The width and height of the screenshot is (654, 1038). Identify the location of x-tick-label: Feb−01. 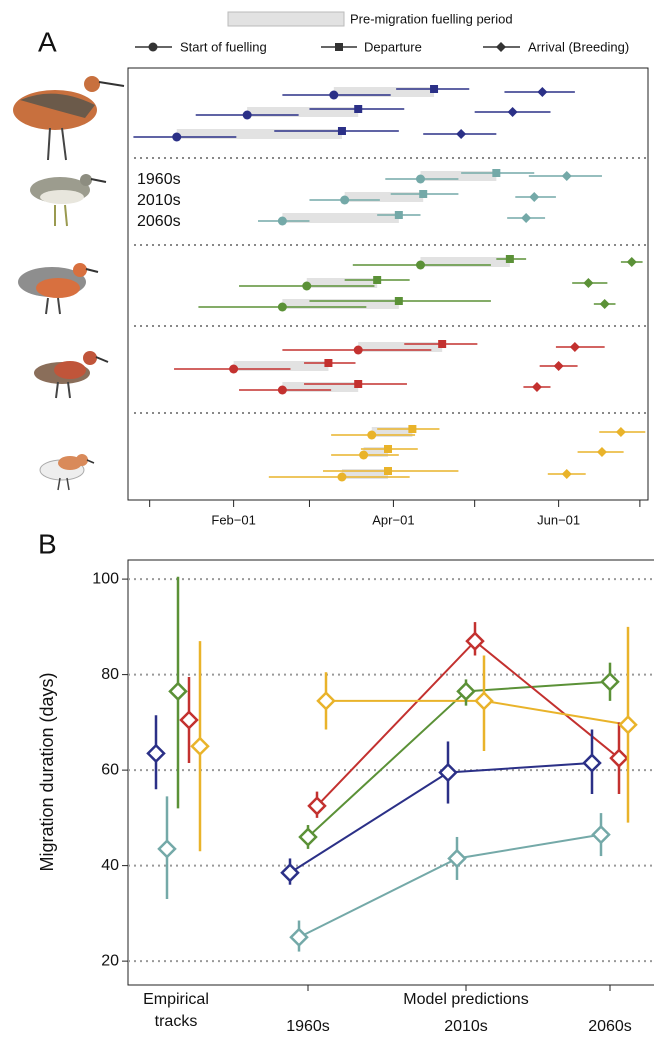
(233, 519).